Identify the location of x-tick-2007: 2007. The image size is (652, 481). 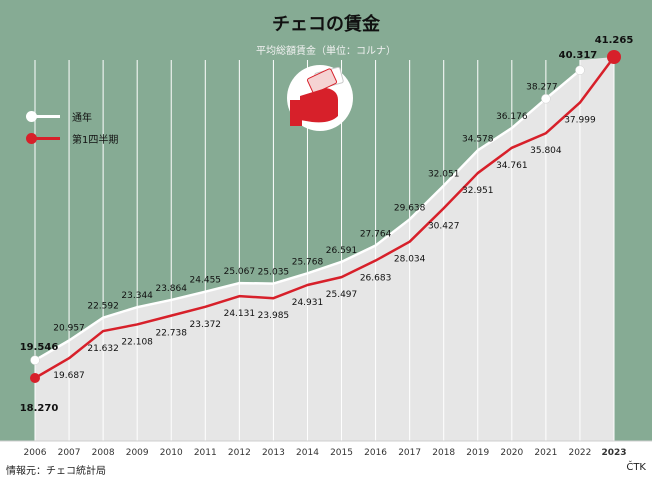
(69, 453).